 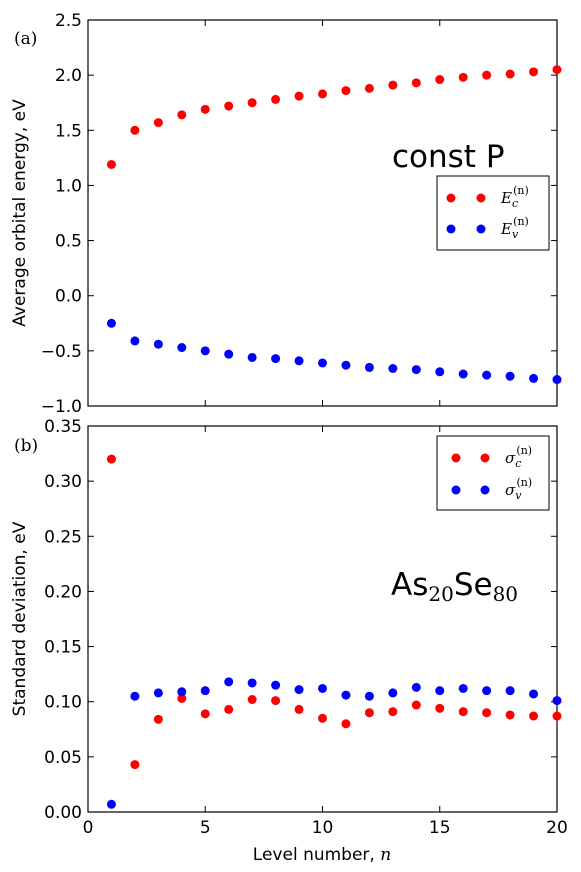 What do you see at coordinates (68, 131) in the screenshot?
I see `y-tick-label: 1.5` at bounding box center [68, 131].